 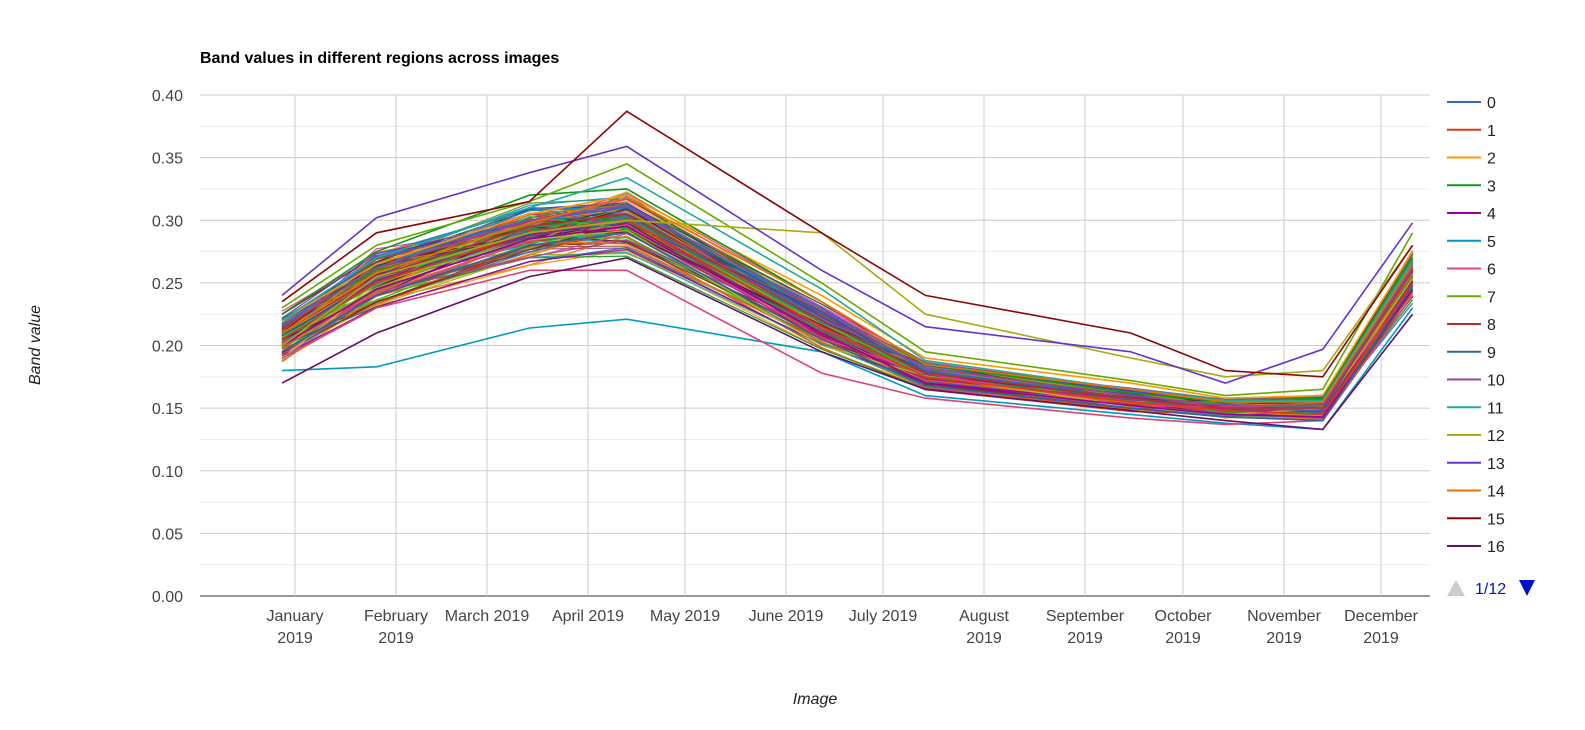 I want to click on legend-label: 16, so click(x=1496, y=547).